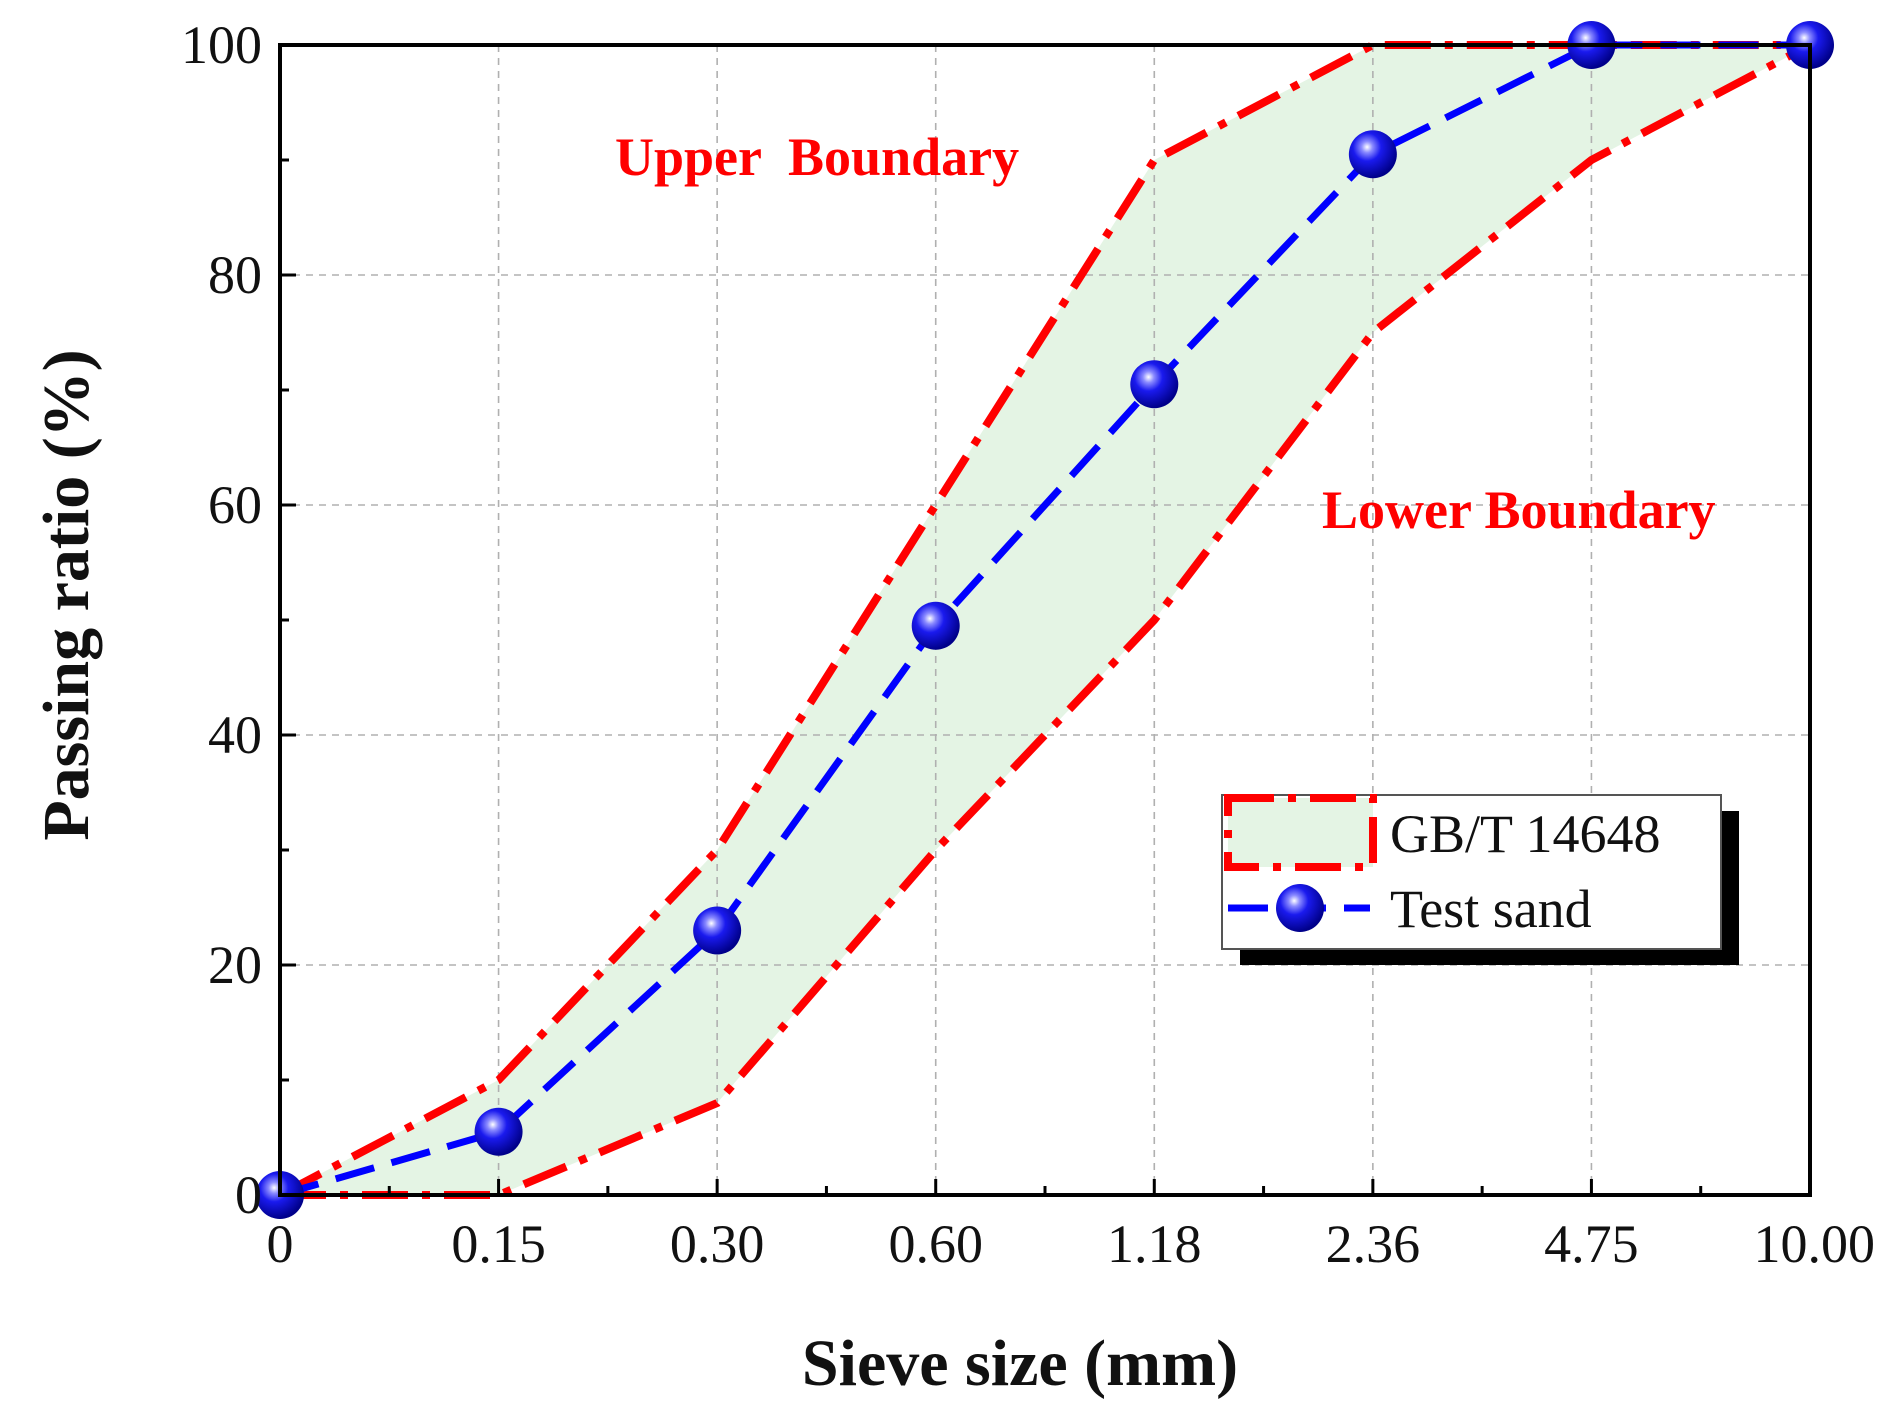  What do you see at coordinates (1373, 1244) in the screenshot?
I see `x-tick-label: 2.36` at bounding box center [1373, 1244].